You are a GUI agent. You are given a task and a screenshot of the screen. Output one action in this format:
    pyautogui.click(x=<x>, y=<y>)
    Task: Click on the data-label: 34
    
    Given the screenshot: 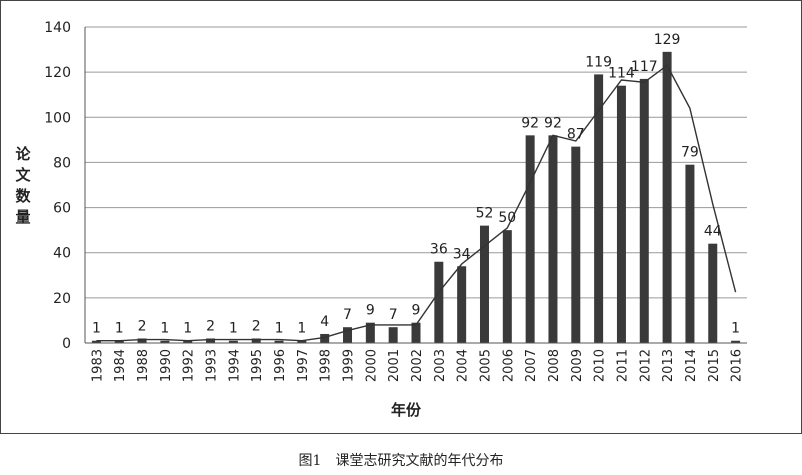 What is the action you would take?
    pyautogui.click(x=462, y=254)
    